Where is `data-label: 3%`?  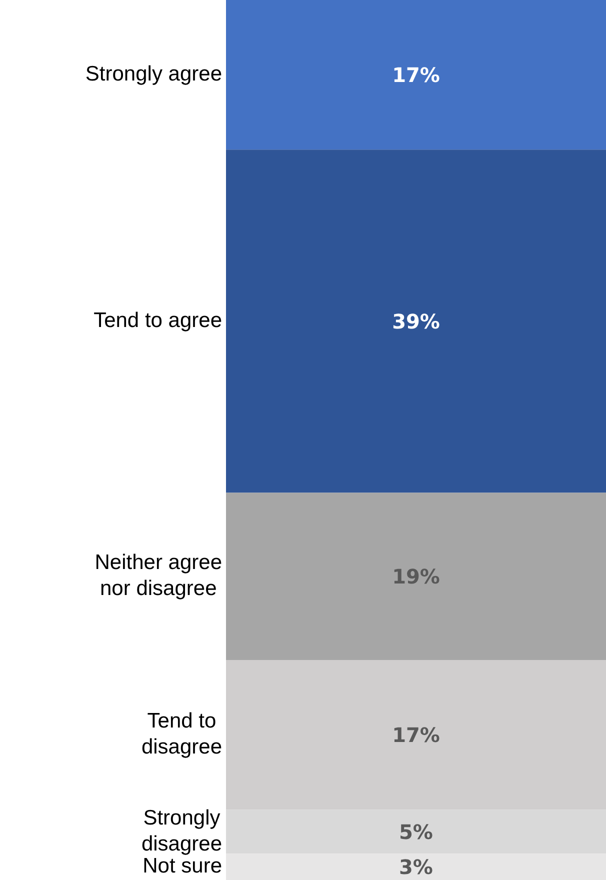
data-label: 3% is located at coordinates (416, 867).